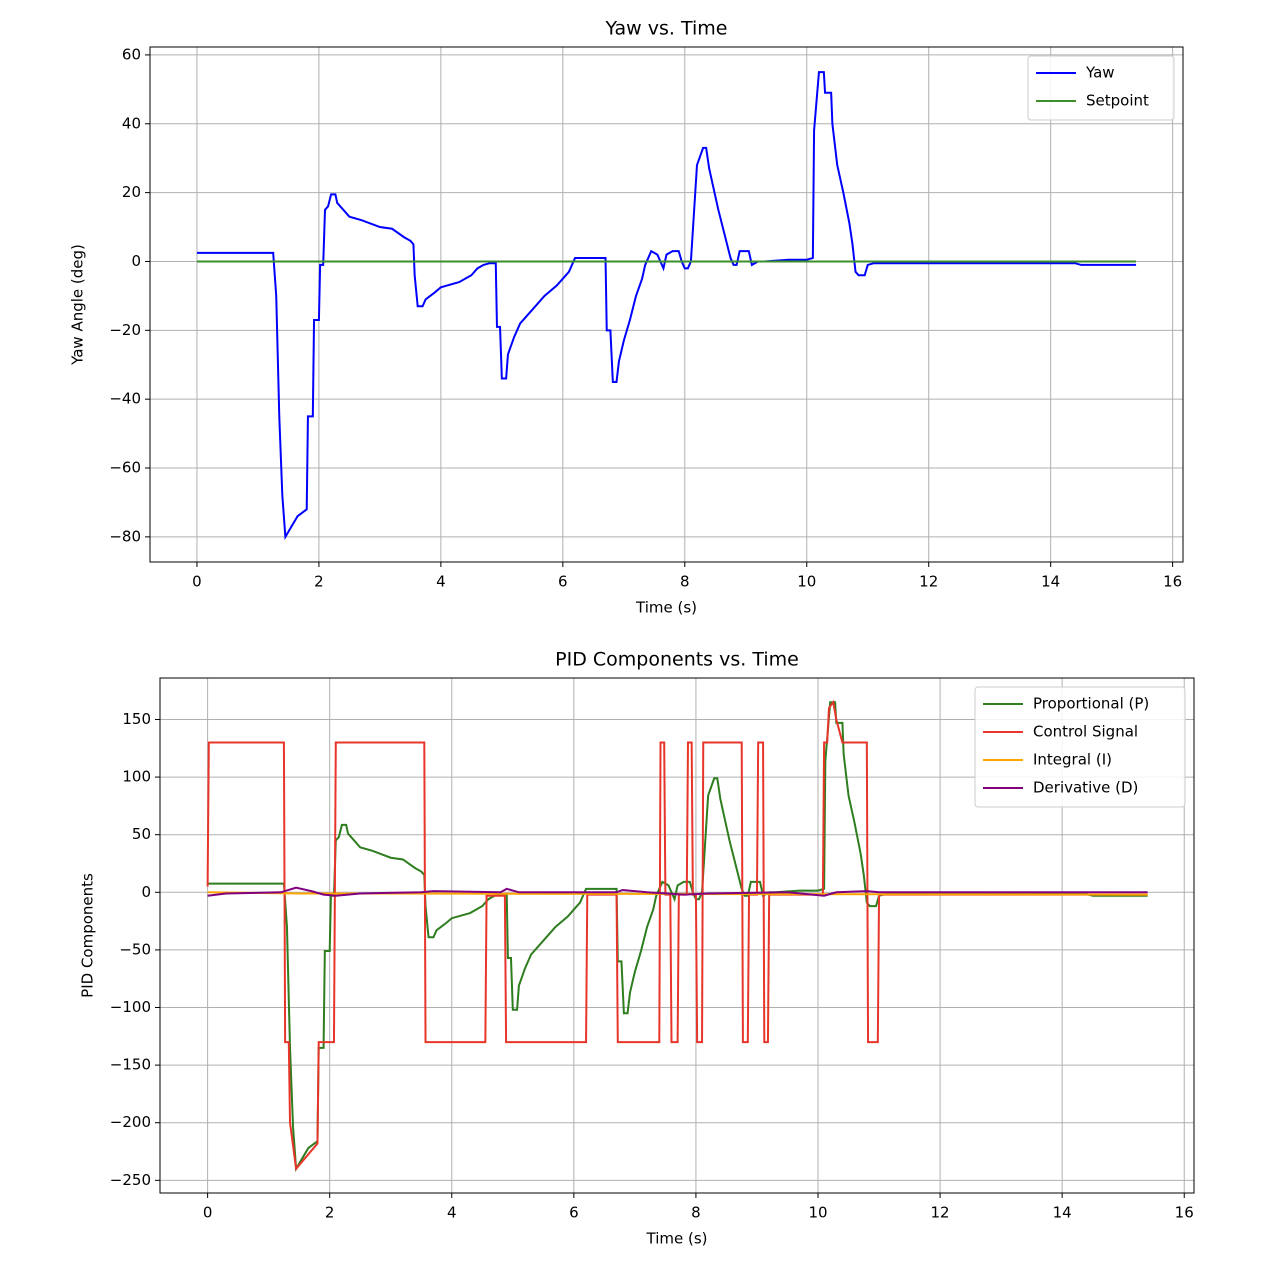  I want to click on chart-title: PID Components vs. Time, so click(677, 660).